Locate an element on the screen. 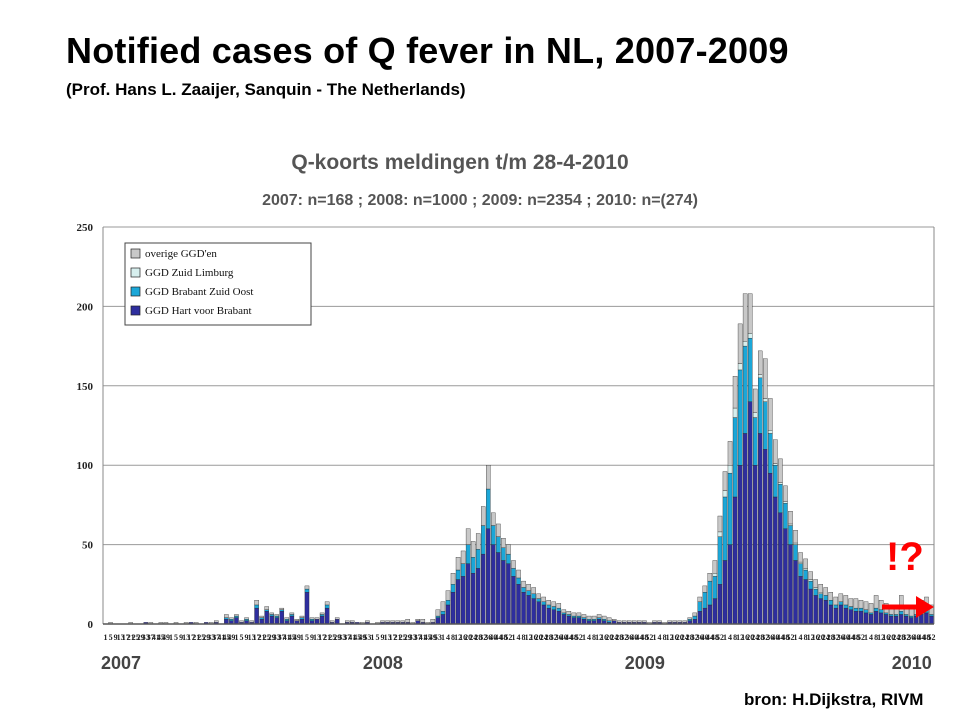 The width and height of the screenshot is (960, 720). x-tick-label: 53 is located at coordinates (367, 637).